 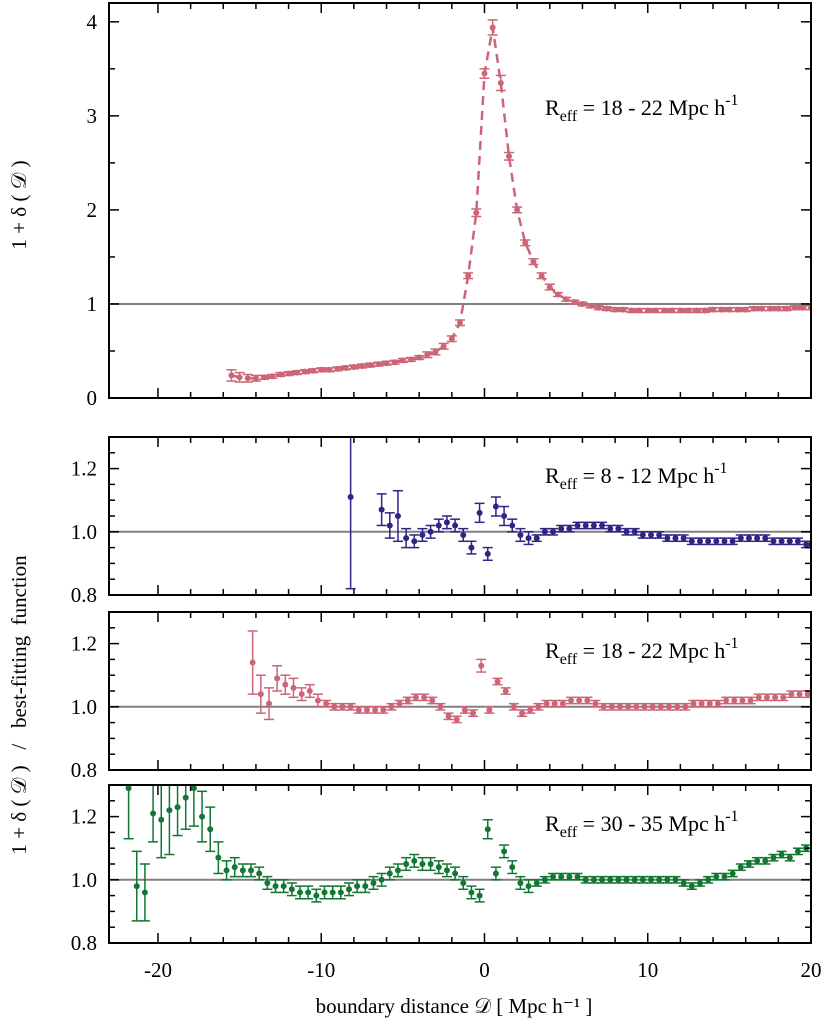 What do you see at coordinates (92, 304) in the screenshot?
I see `y-tick-label: 1` at bounding box center [92, 304].